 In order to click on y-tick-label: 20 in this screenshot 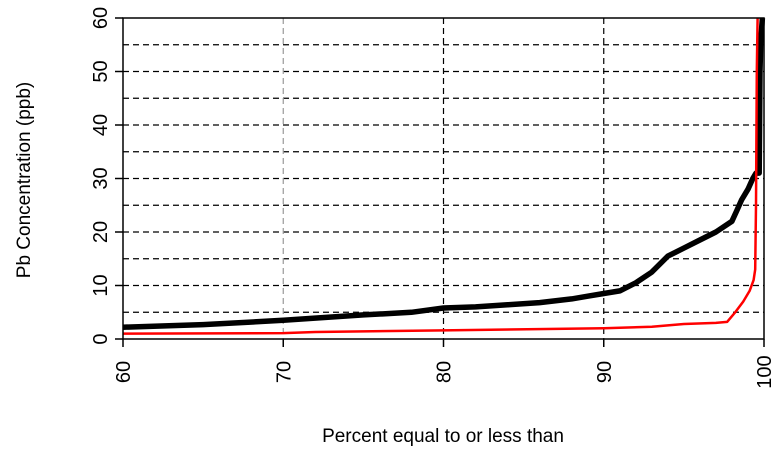, I will do `click(101, 232)`.